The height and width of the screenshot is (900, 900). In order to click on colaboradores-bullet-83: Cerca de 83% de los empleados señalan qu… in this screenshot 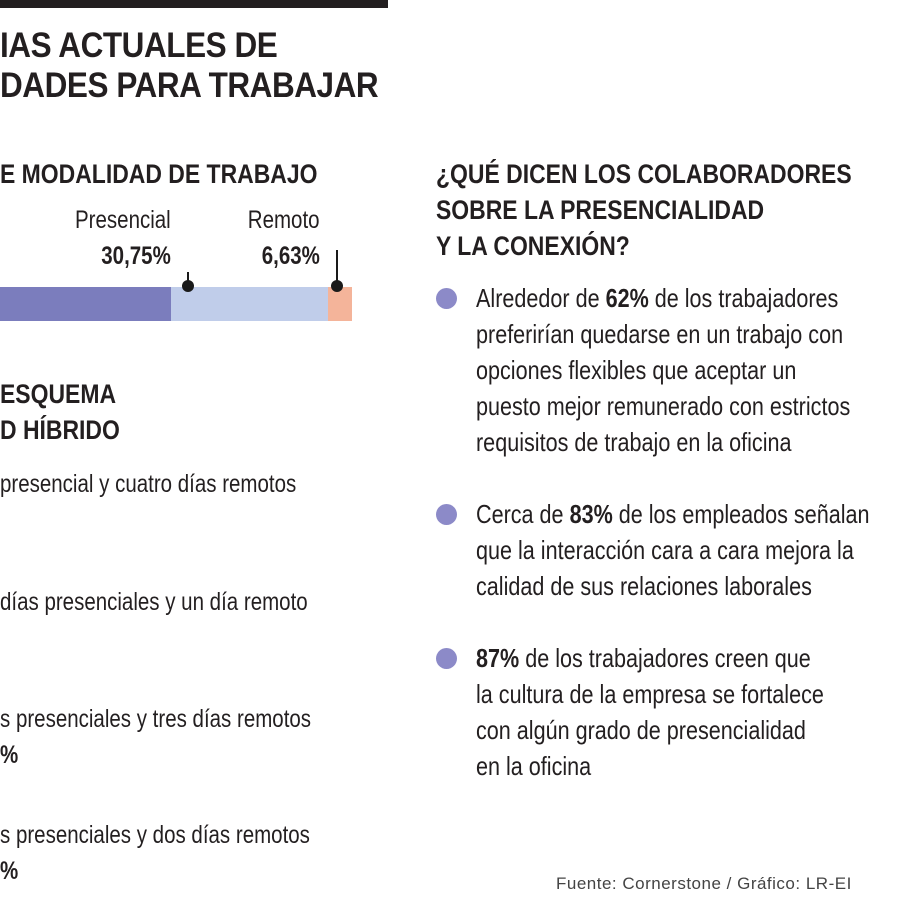, I will do `click(673, 550)`.